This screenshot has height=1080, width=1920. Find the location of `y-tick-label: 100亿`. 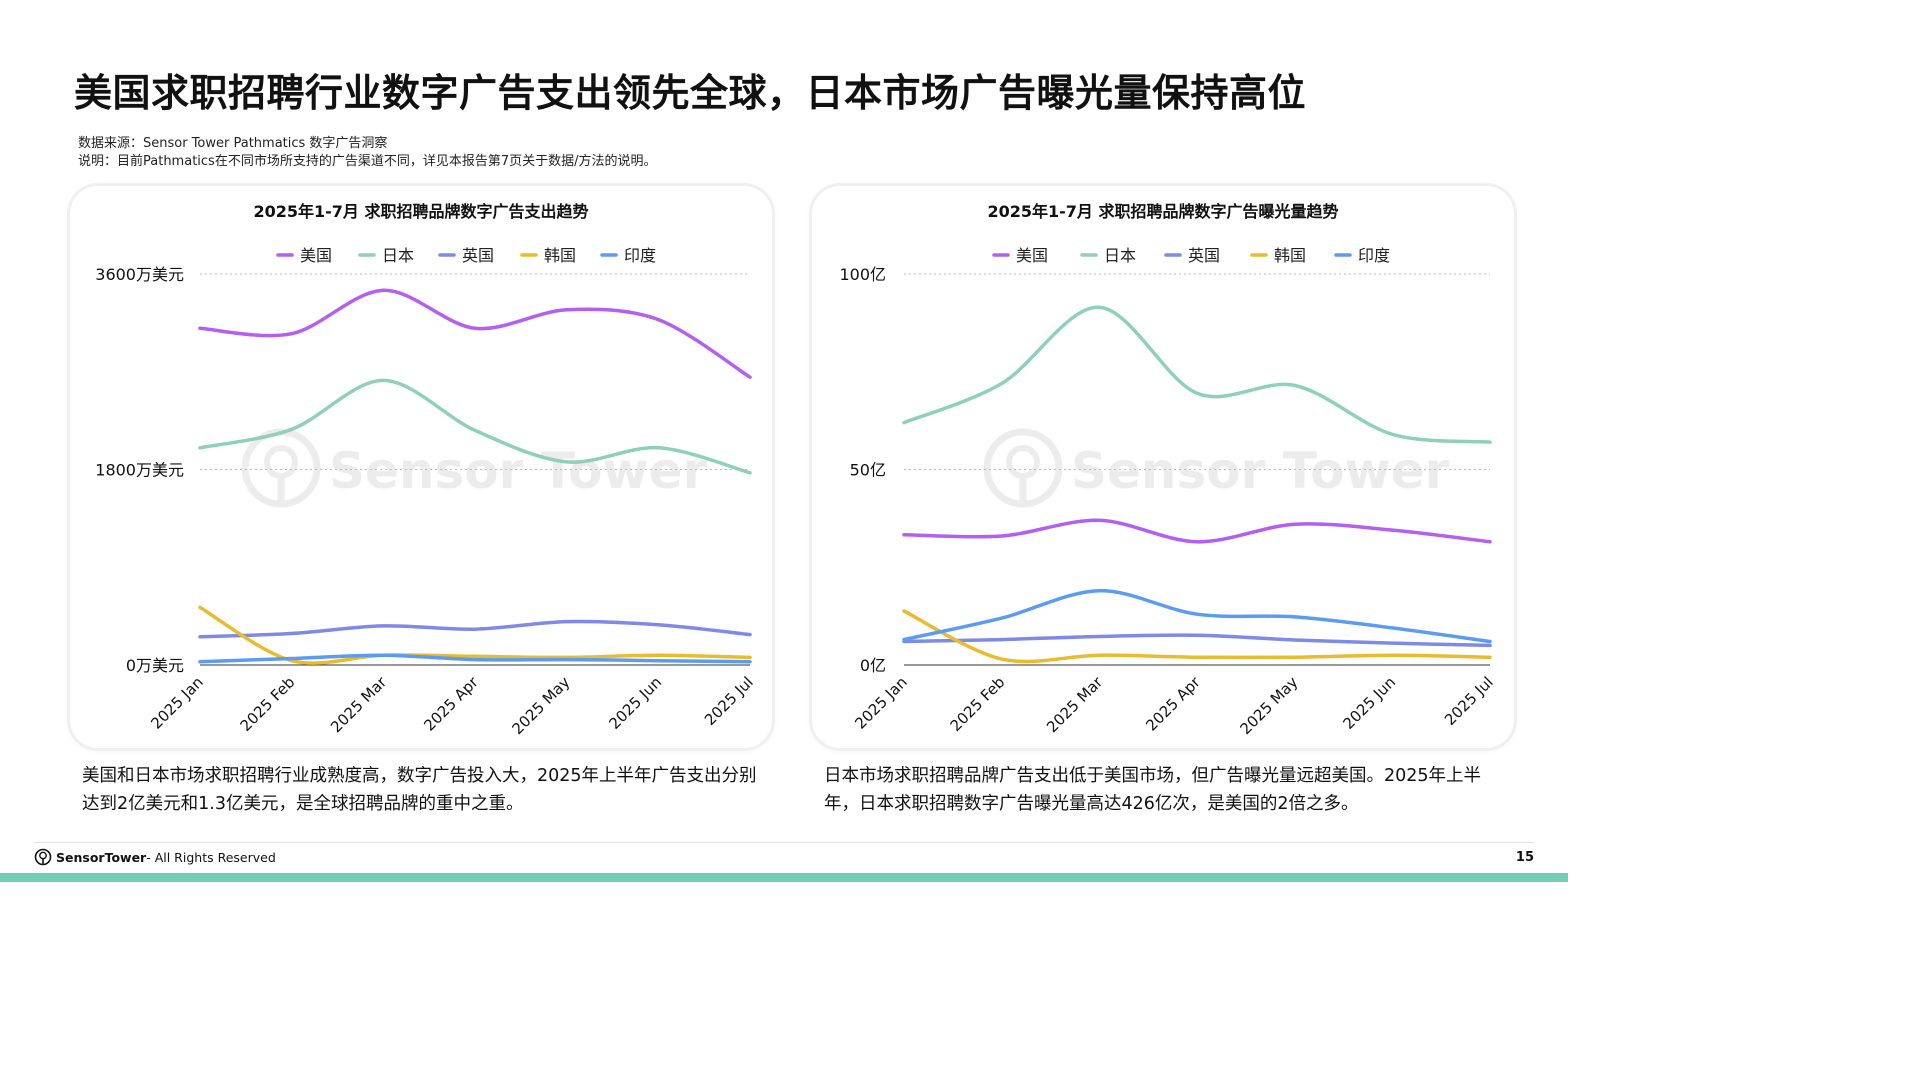

y-tick-label: 100亿 is located at coordinates (862, 274).